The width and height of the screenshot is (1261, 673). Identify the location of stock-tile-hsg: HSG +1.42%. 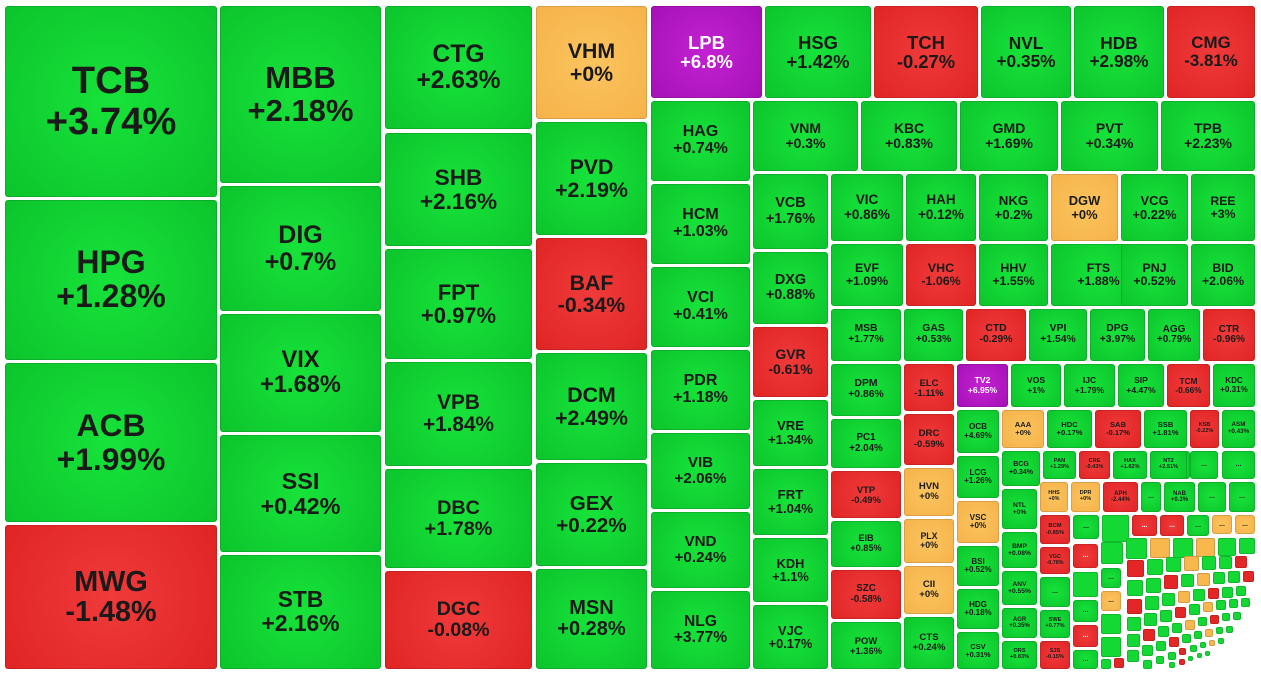
(818, 52).